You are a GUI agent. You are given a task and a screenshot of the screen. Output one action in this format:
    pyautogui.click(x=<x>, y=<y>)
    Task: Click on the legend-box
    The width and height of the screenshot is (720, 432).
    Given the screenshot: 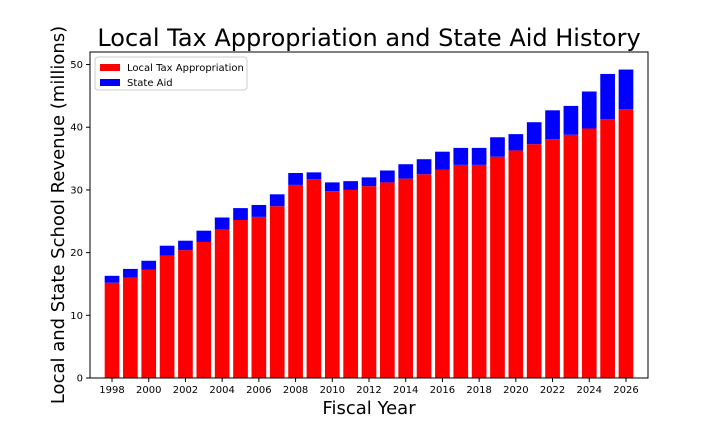 What is the action you would take?
    pyautogui.click(x=171, y=73)
    